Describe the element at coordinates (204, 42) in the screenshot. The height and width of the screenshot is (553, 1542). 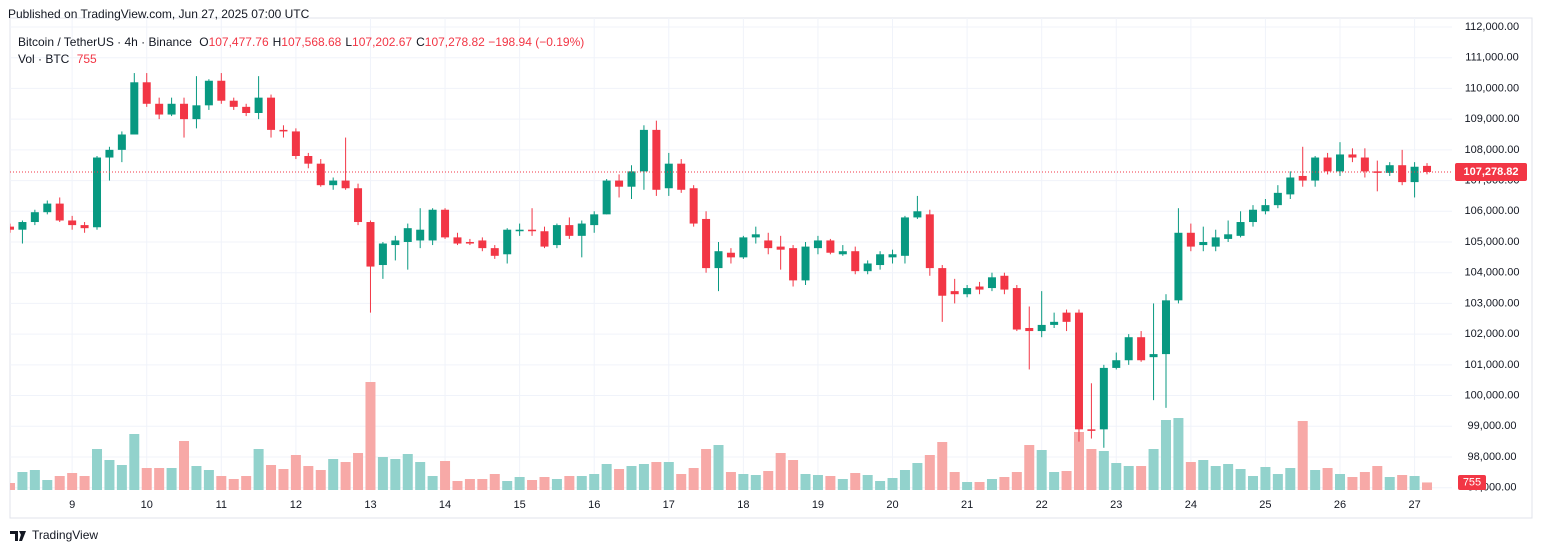
I see `ohlc-key: O` at that location.